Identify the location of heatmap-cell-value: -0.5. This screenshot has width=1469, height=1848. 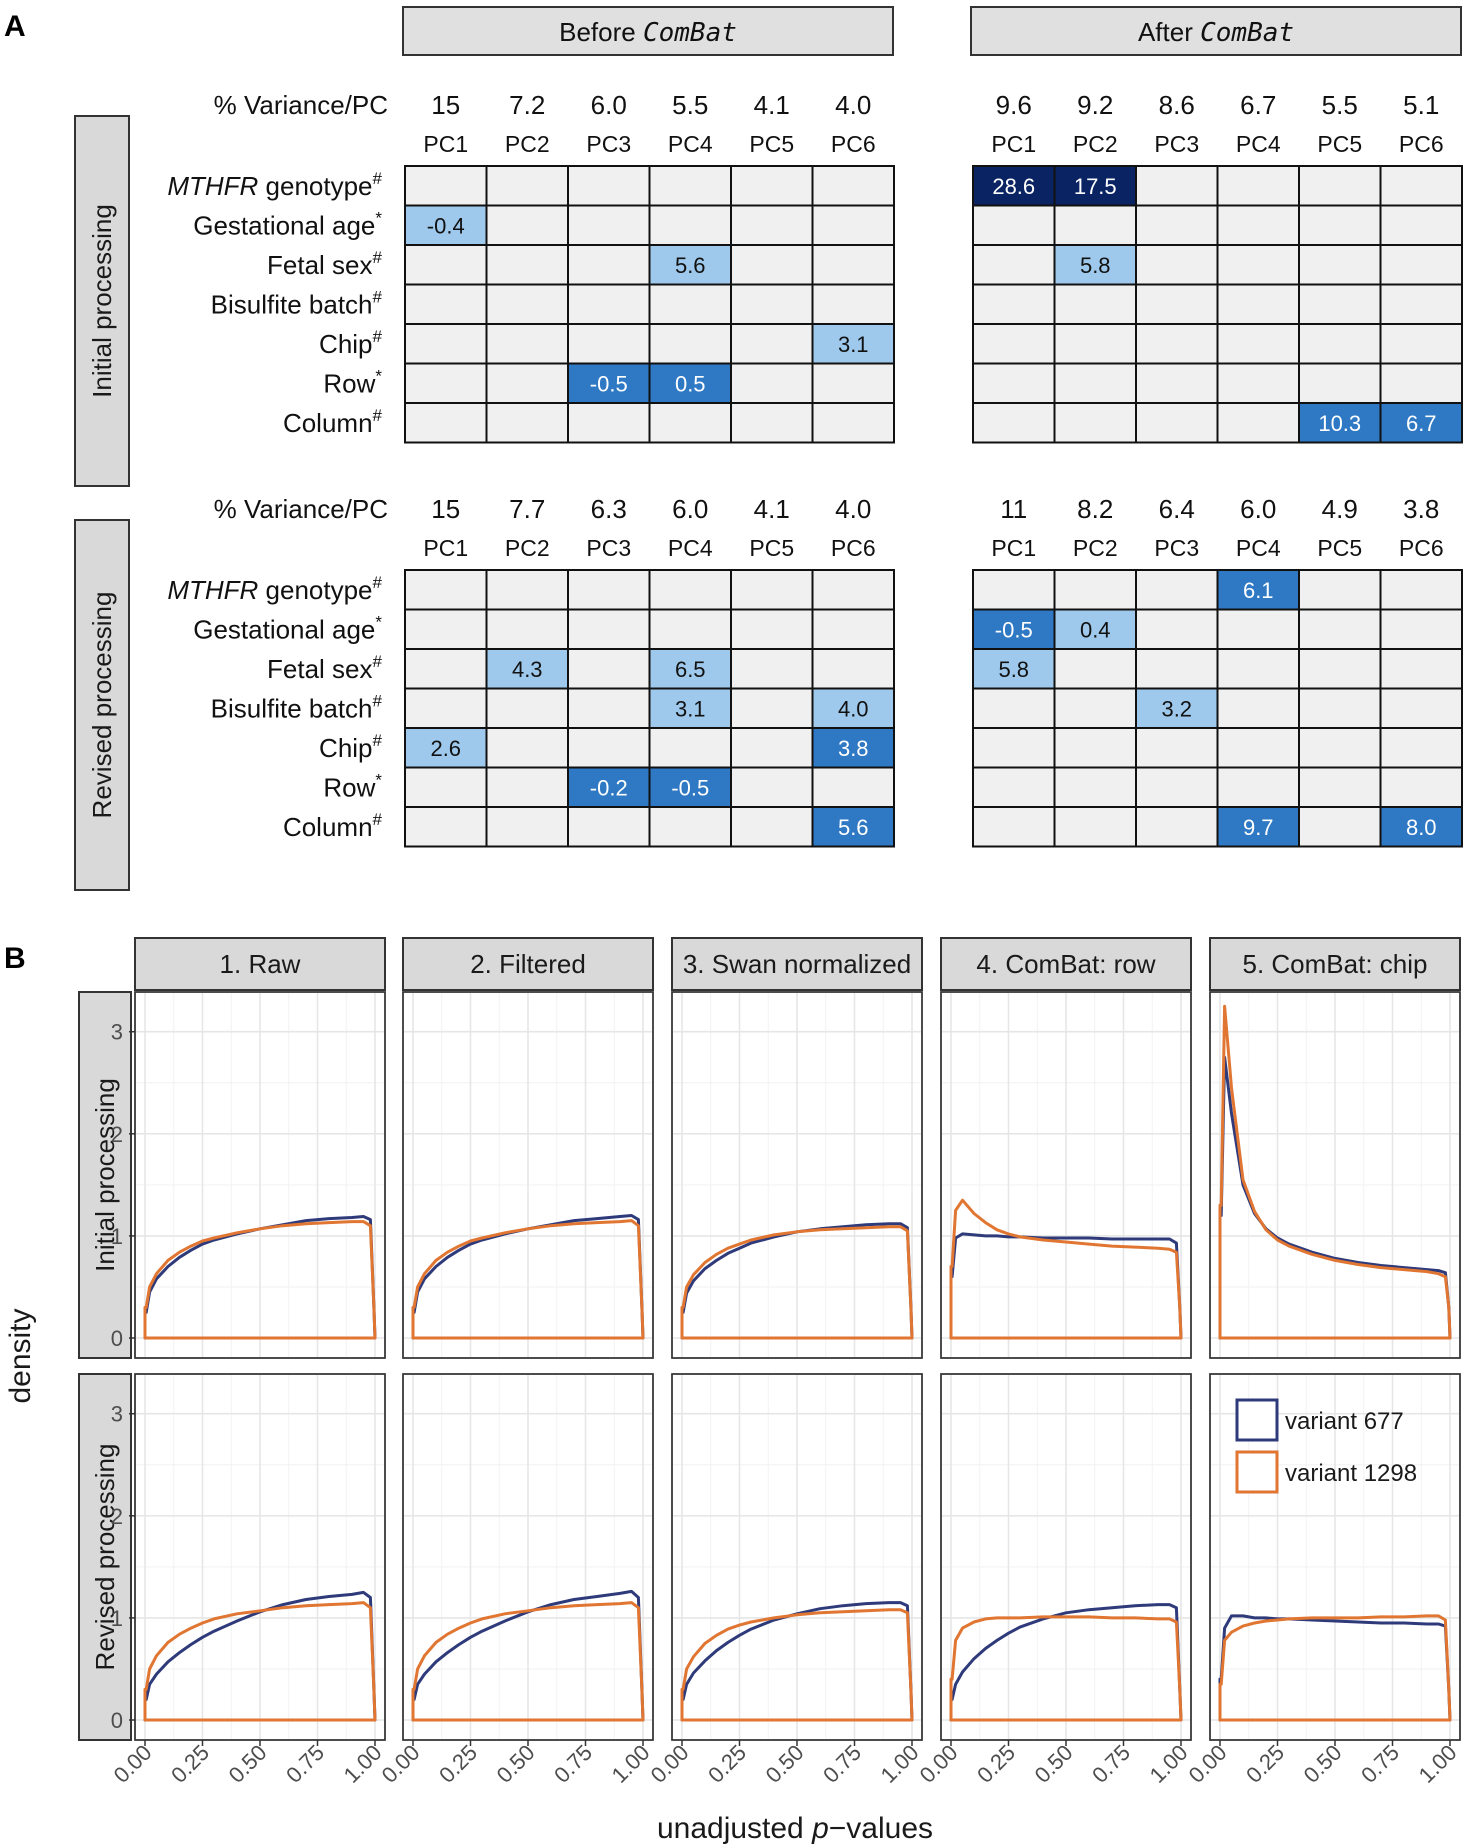
(609, 383).